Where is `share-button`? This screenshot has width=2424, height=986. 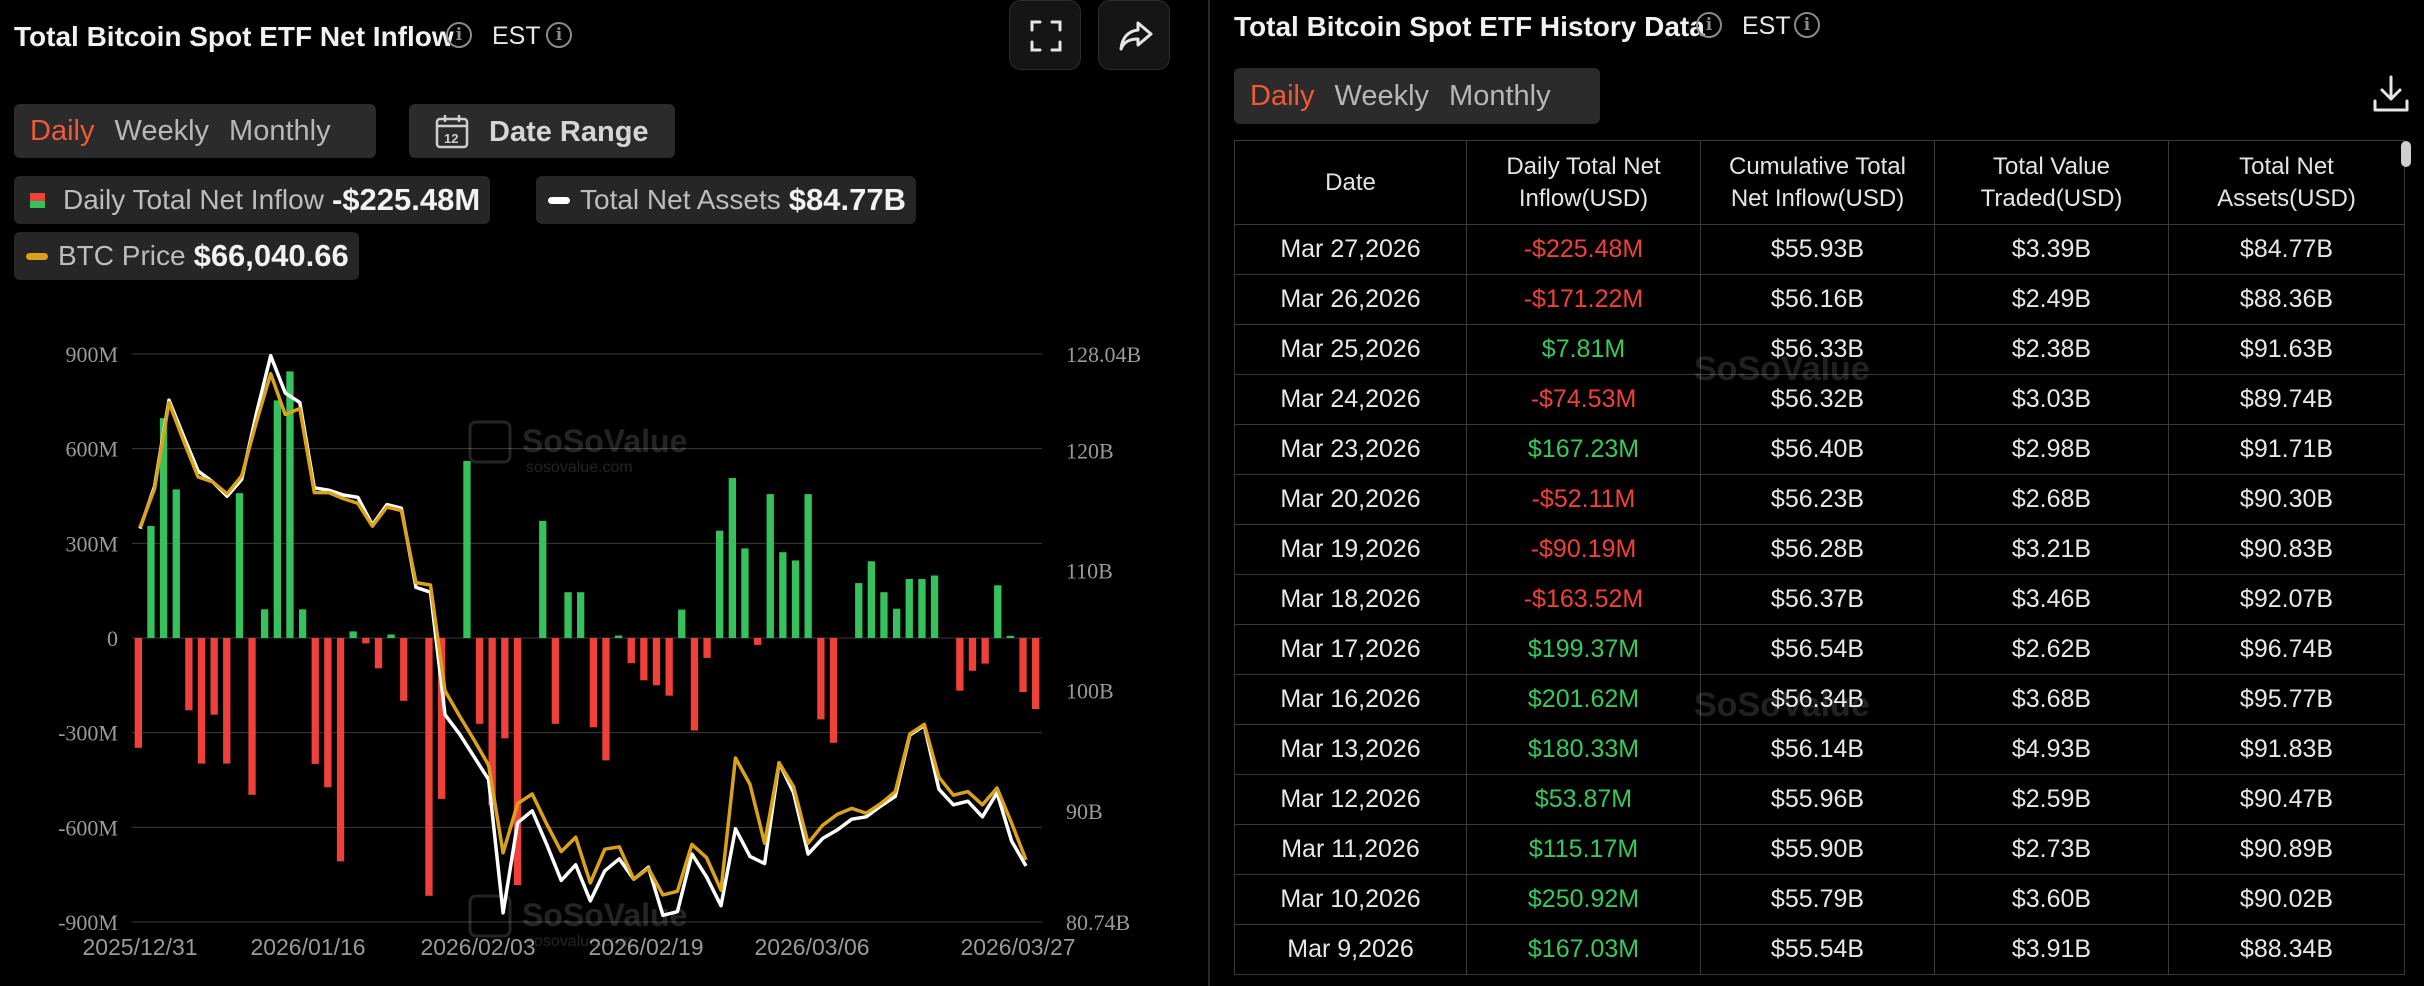 share-button is located at coordinates (1134, 35).